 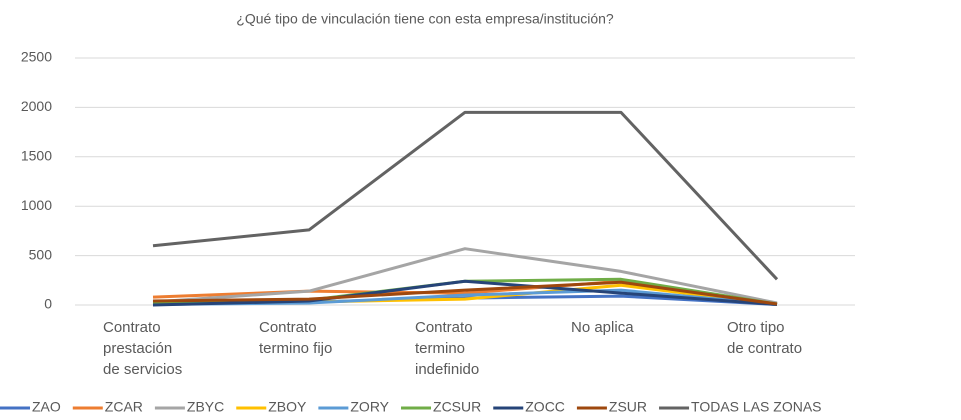 I want to click on y-tick-label: 1500, so click(x=36, y=156).